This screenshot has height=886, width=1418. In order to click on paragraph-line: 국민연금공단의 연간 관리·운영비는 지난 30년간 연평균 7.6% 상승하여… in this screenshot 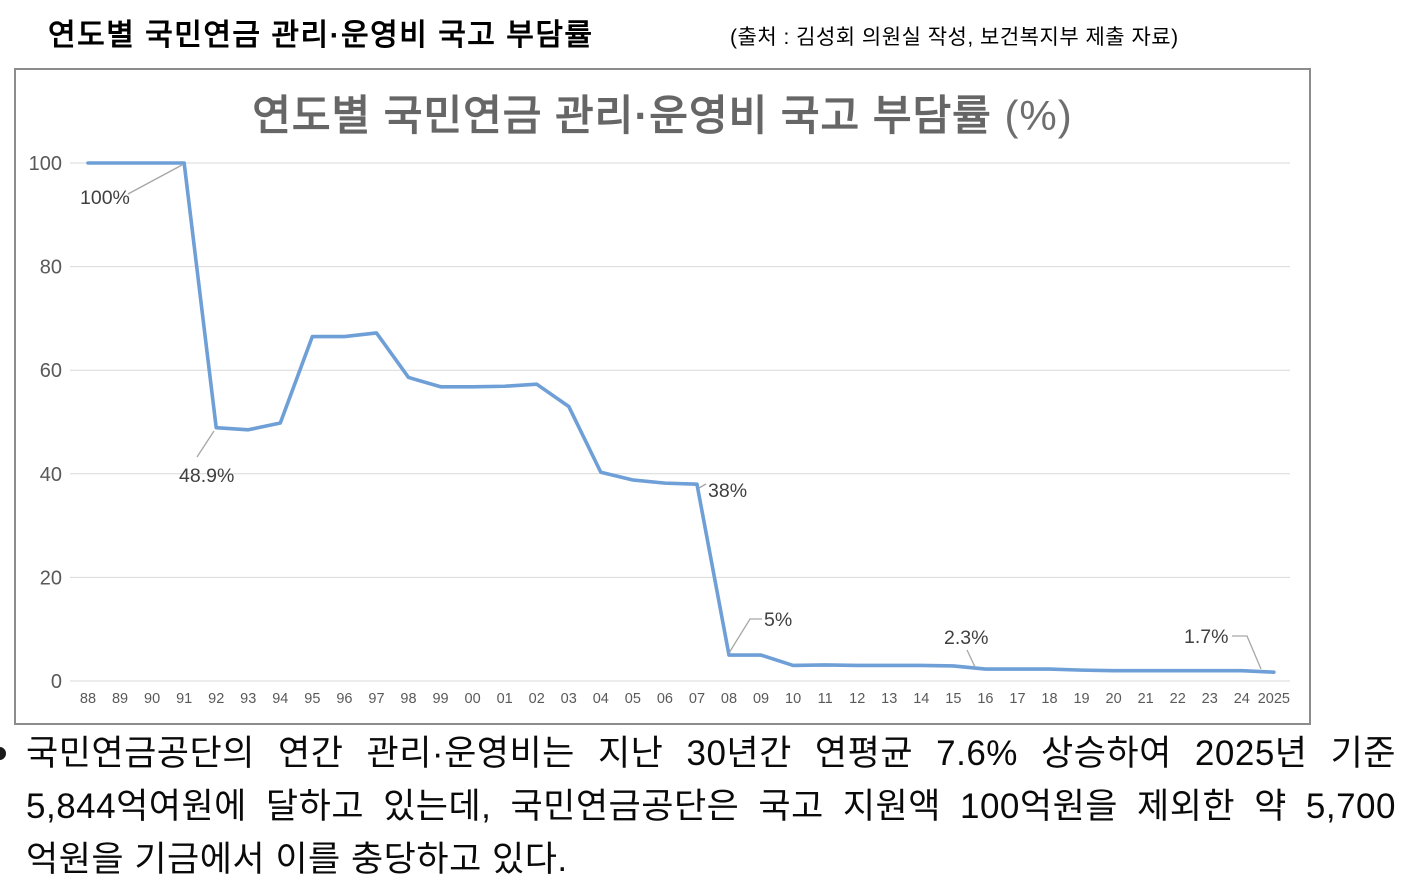, I will do `click(711, 753)`.